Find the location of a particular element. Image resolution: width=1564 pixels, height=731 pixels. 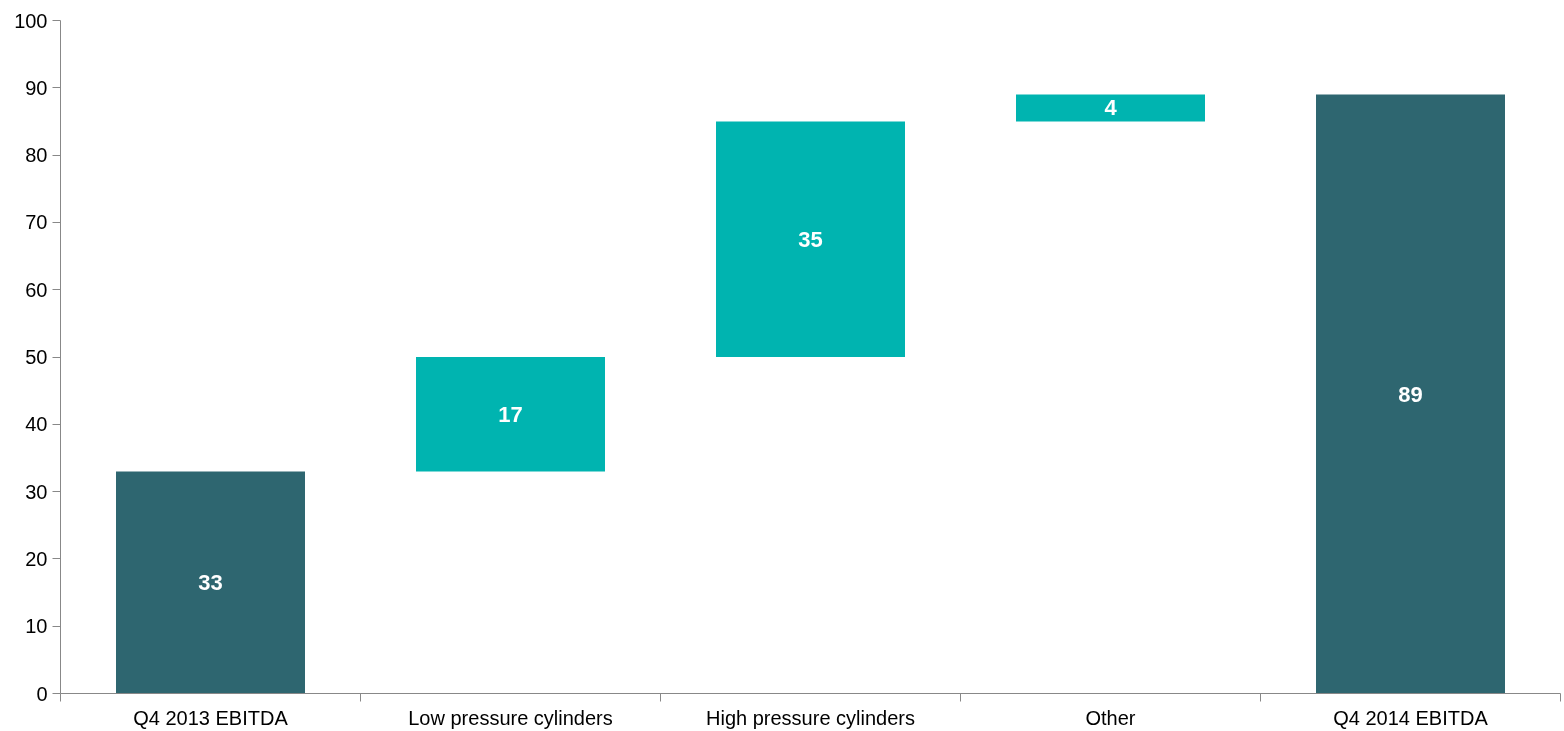

y-tick-label: 70 is located at coordinates (36, 222).